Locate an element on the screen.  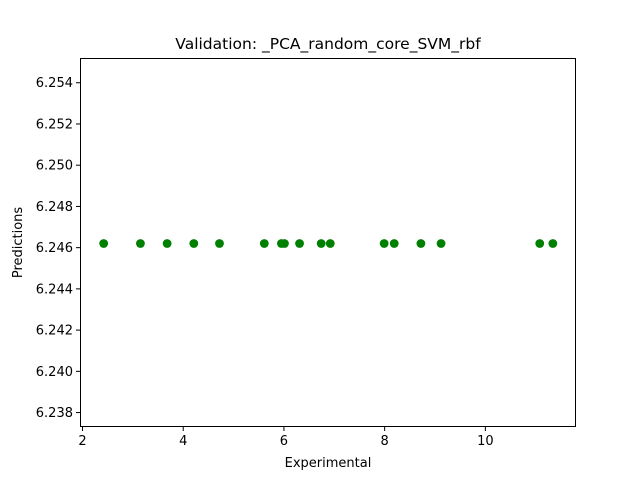
y-tick-label: 6.250 is located at coordinates (54, 166).